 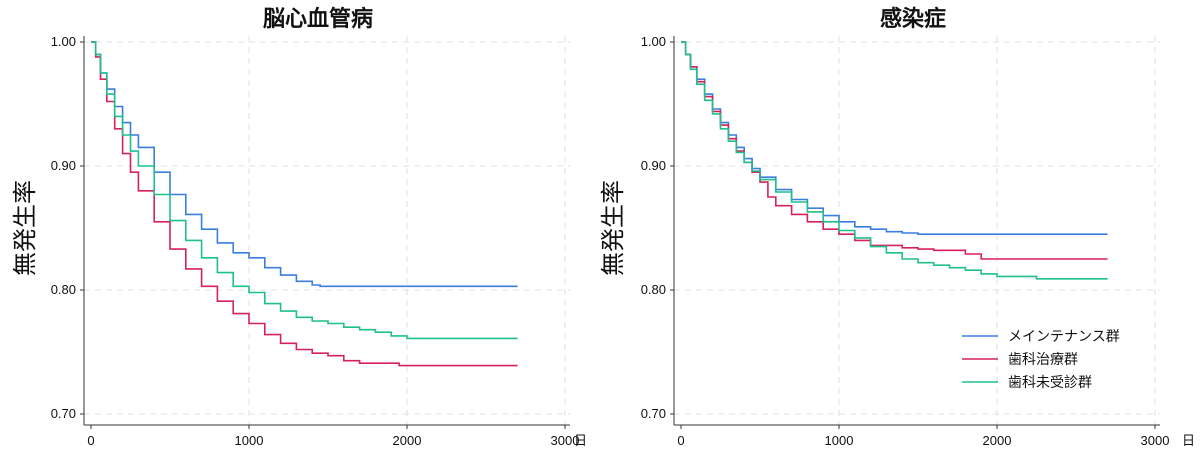 I want to click on legend-label: 歯科治療群, so click(x=1043, y=359).